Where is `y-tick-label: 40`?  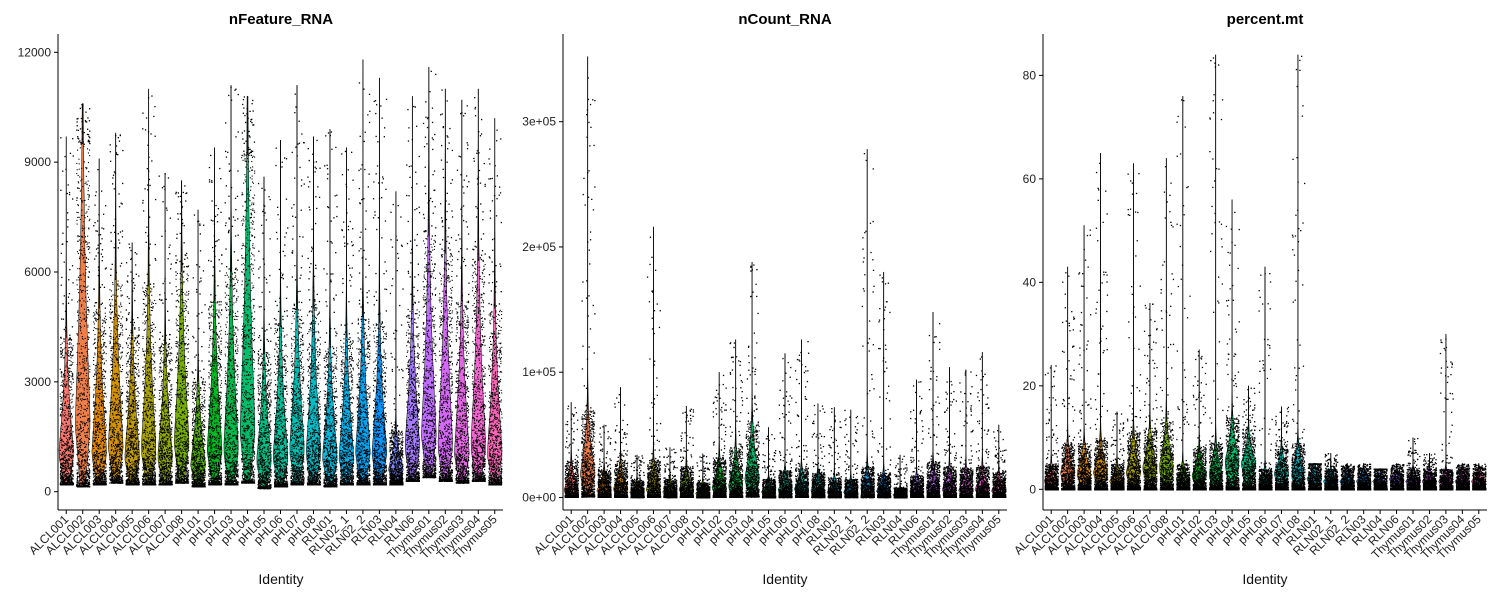
y-tick-label: 40 is located at coordinates (1030, 282).